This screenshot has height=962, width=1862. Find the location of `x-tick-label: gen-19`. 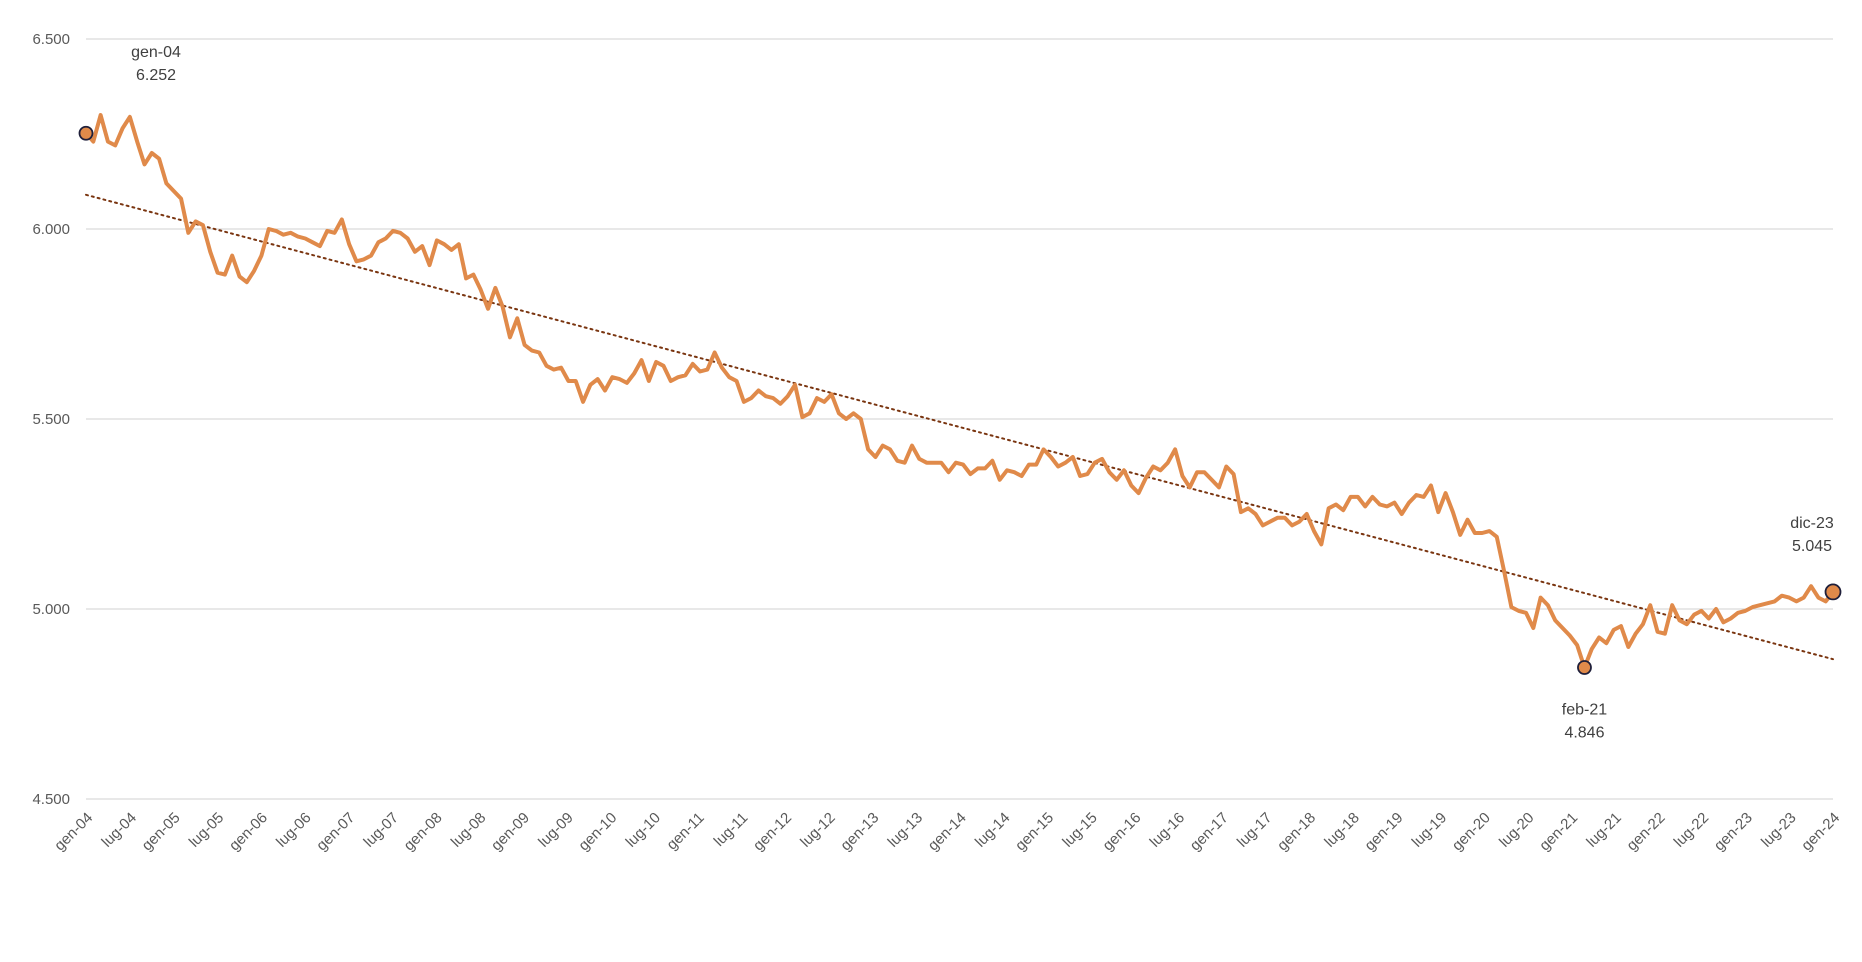

x-tick-label: gen-19 is located at coordinates (1383, 831).